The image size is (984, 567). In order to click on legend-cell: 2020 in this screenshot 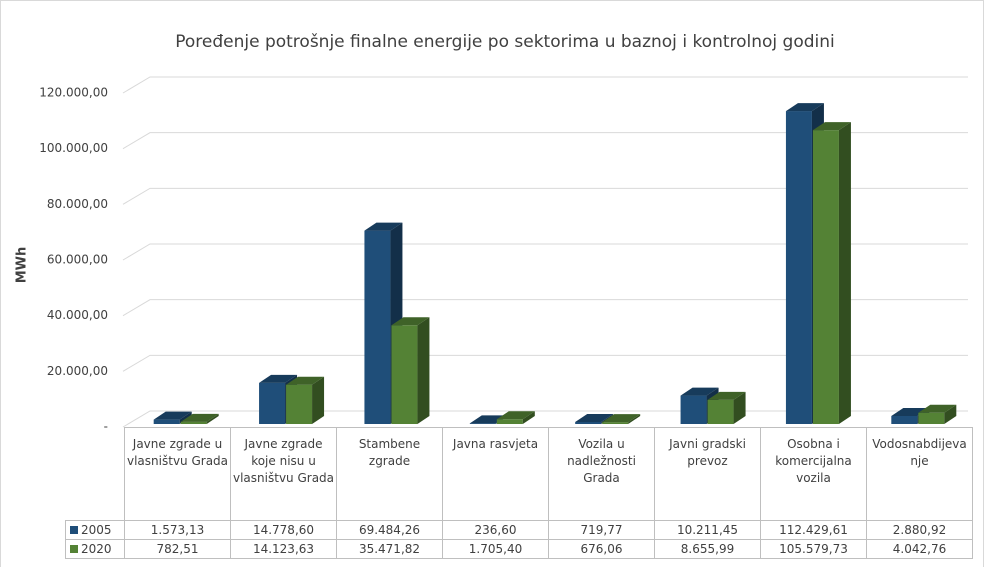, I will do `click(95, 549)`.